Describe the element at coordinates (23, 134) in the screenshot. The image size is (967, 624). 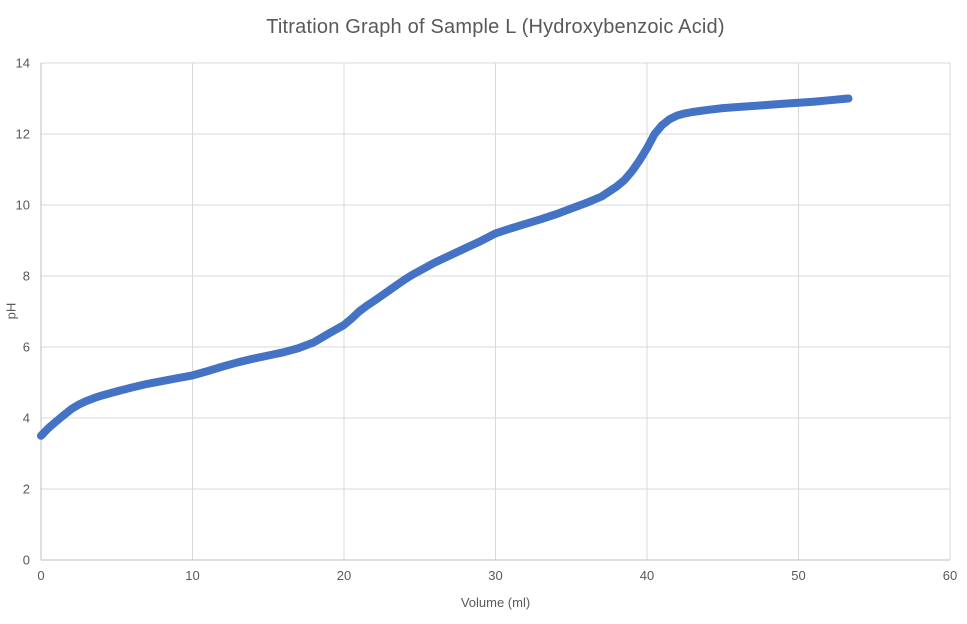
I see `y-tick-label: 12` at that location.